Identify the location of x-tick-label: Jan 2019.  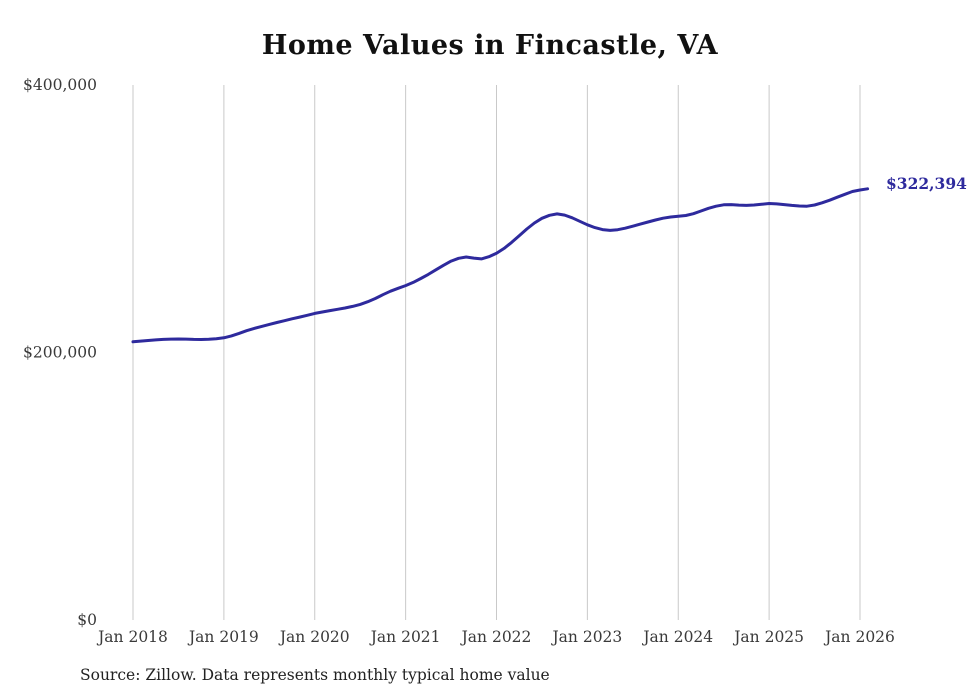
(223, 637).